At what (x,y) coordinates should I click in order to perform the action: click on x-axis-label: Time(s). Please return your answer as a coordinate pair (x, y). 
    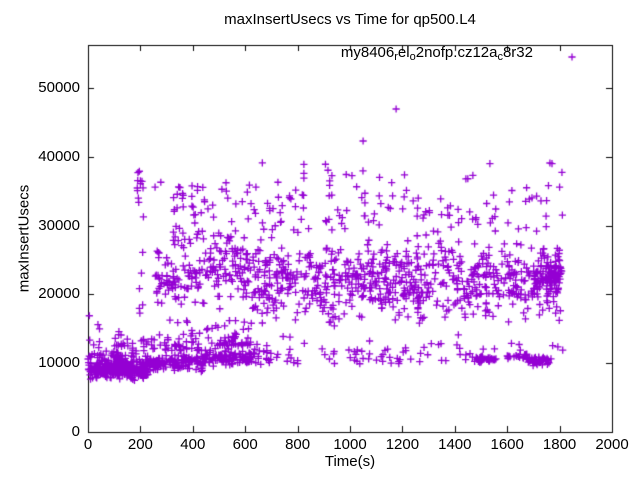
    Looking at the image, I should click on (350, 461).